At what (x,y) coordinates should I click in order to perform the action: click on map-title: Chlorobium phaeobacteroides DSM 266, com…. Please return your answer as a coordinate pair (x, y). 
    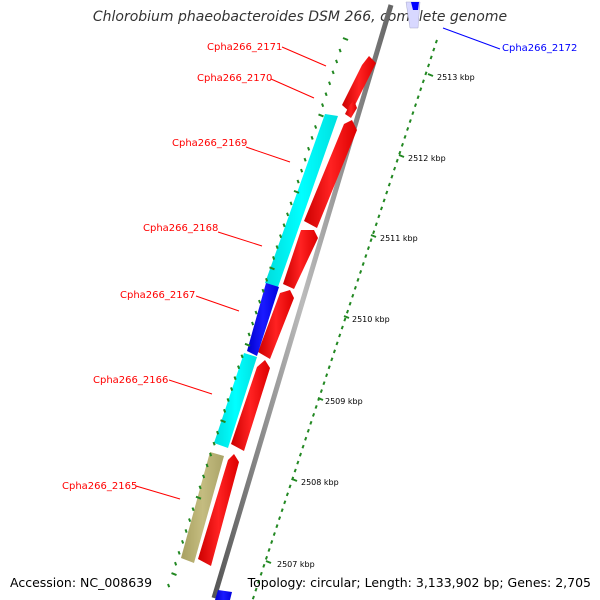
    Looking at the image, I should click on (300, 17).